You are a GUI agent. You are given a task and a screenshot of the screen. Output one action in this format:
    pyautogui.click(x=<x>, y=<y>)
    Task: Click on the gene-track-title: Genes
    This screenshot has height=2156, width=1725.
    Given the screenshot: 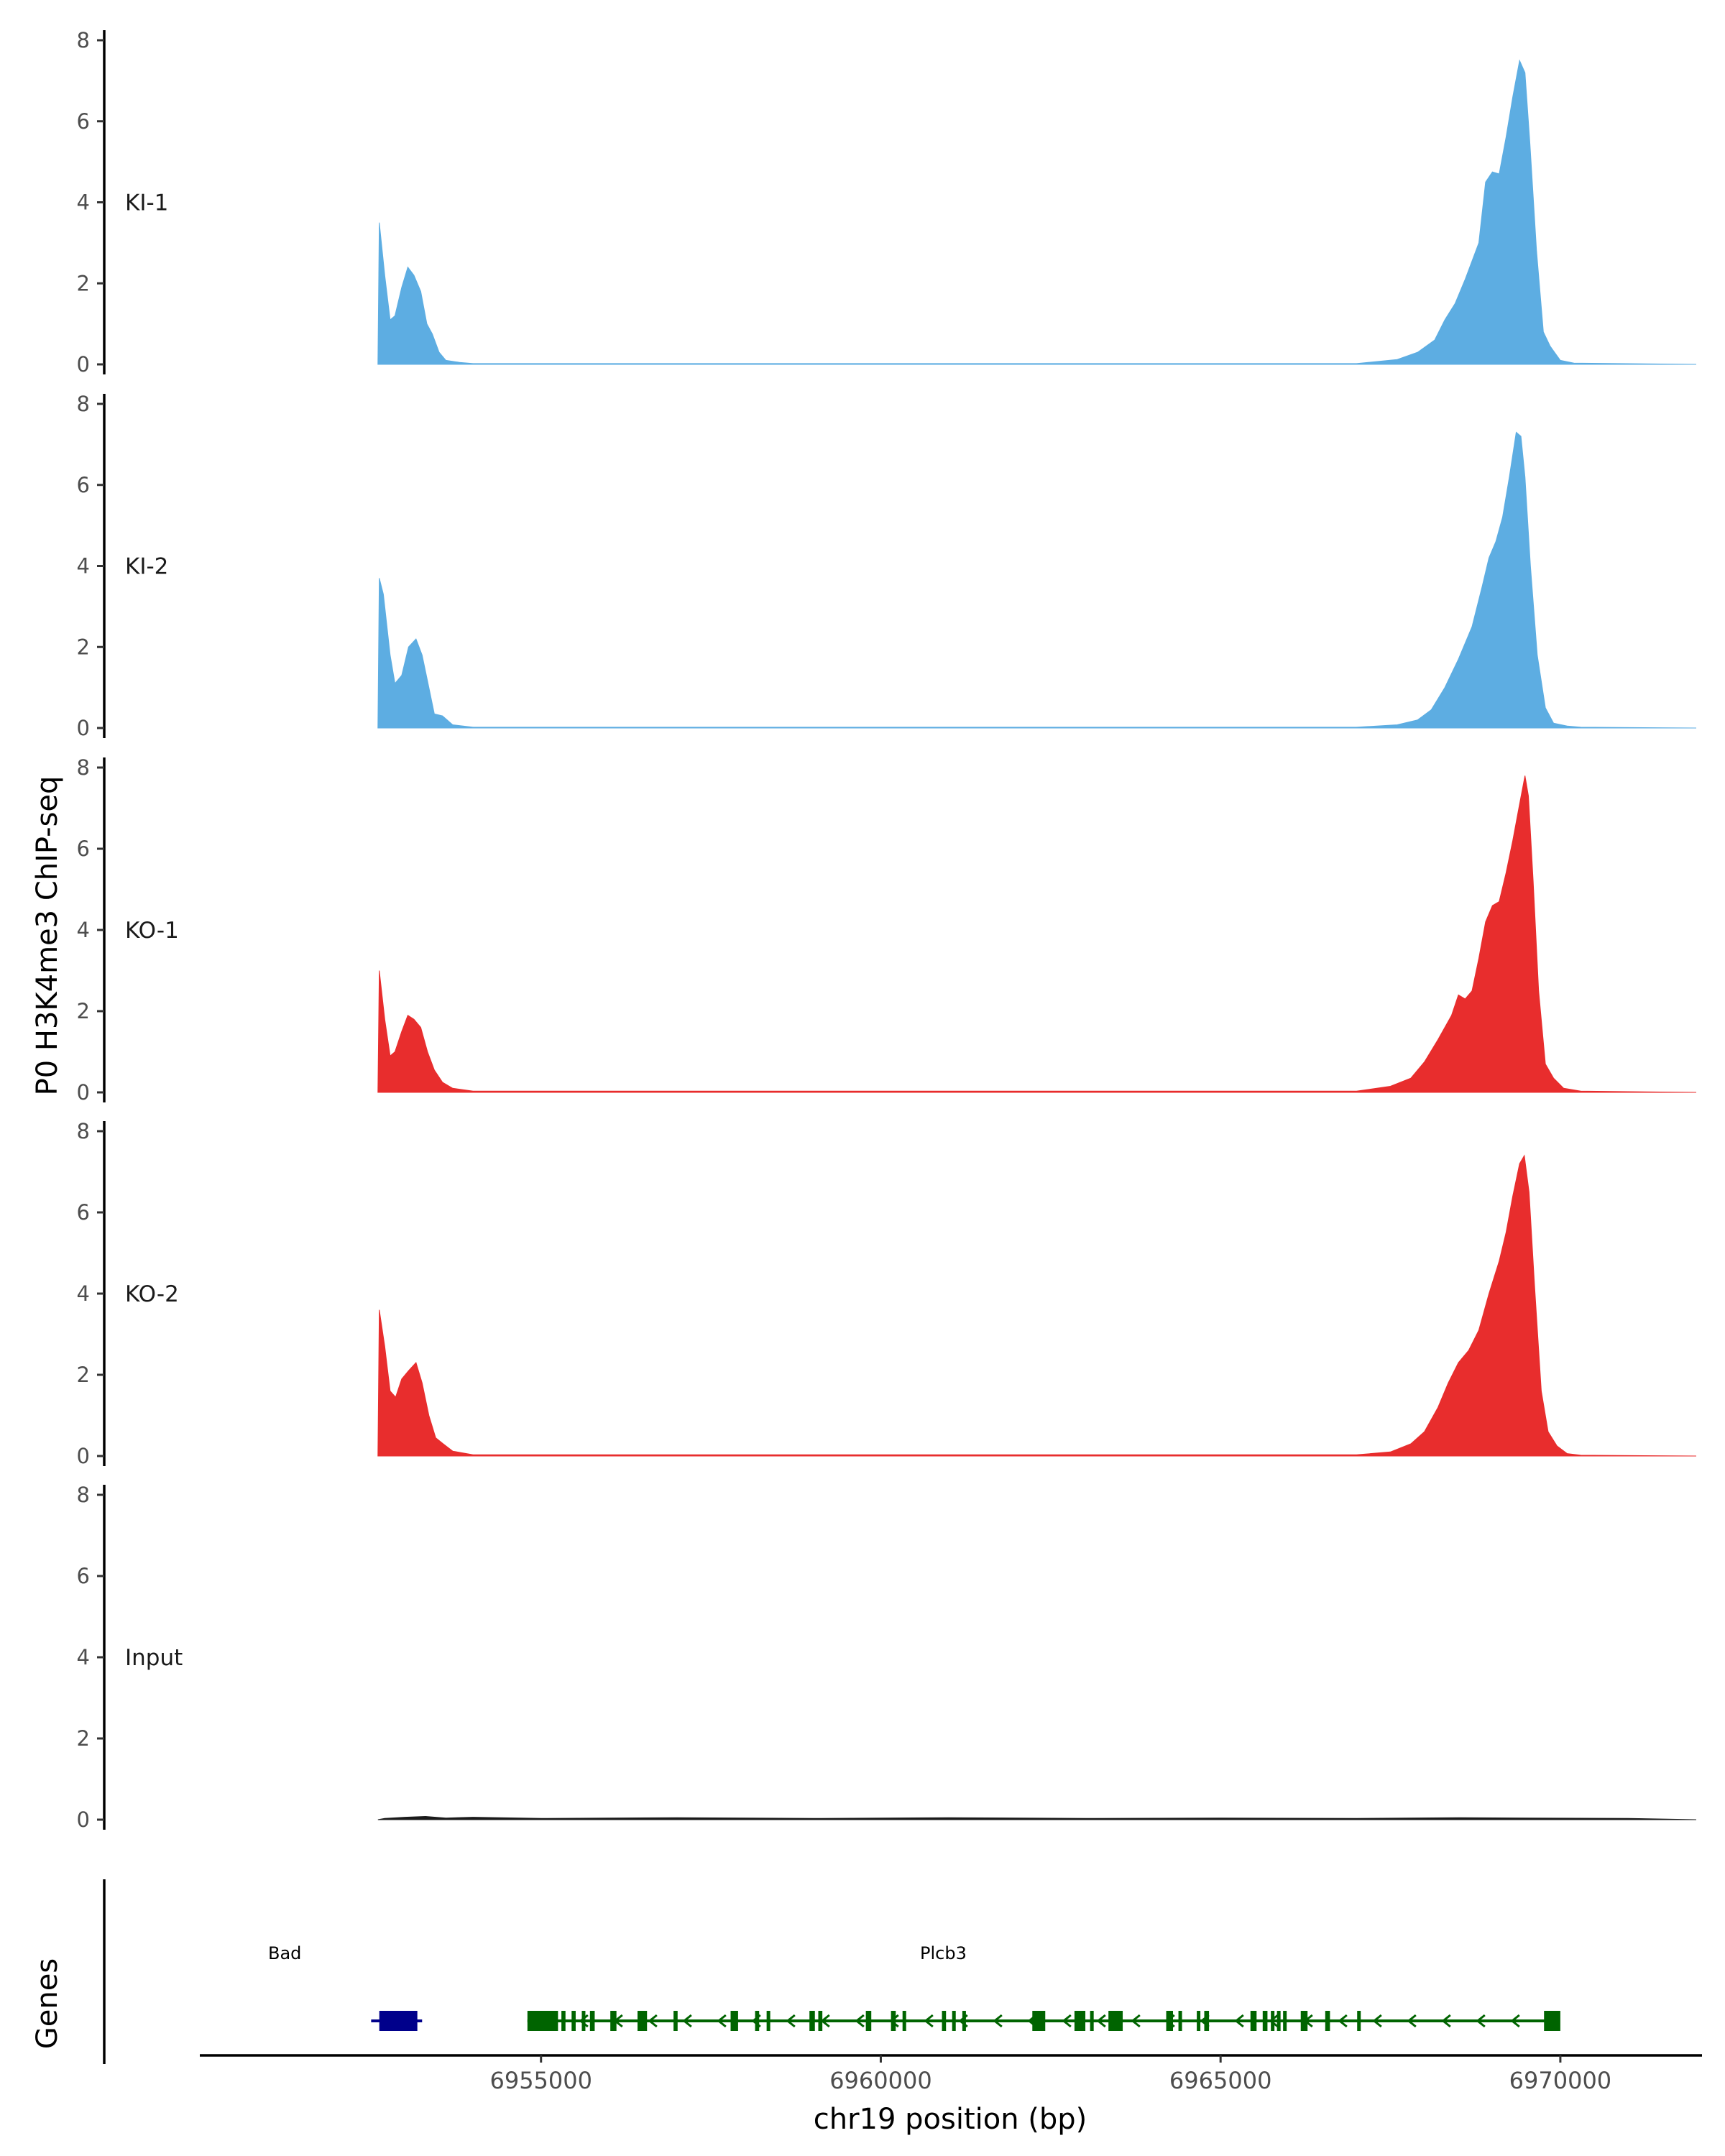 What is the action you would take?
    pyautogui.click(x=47, y=2004)
    